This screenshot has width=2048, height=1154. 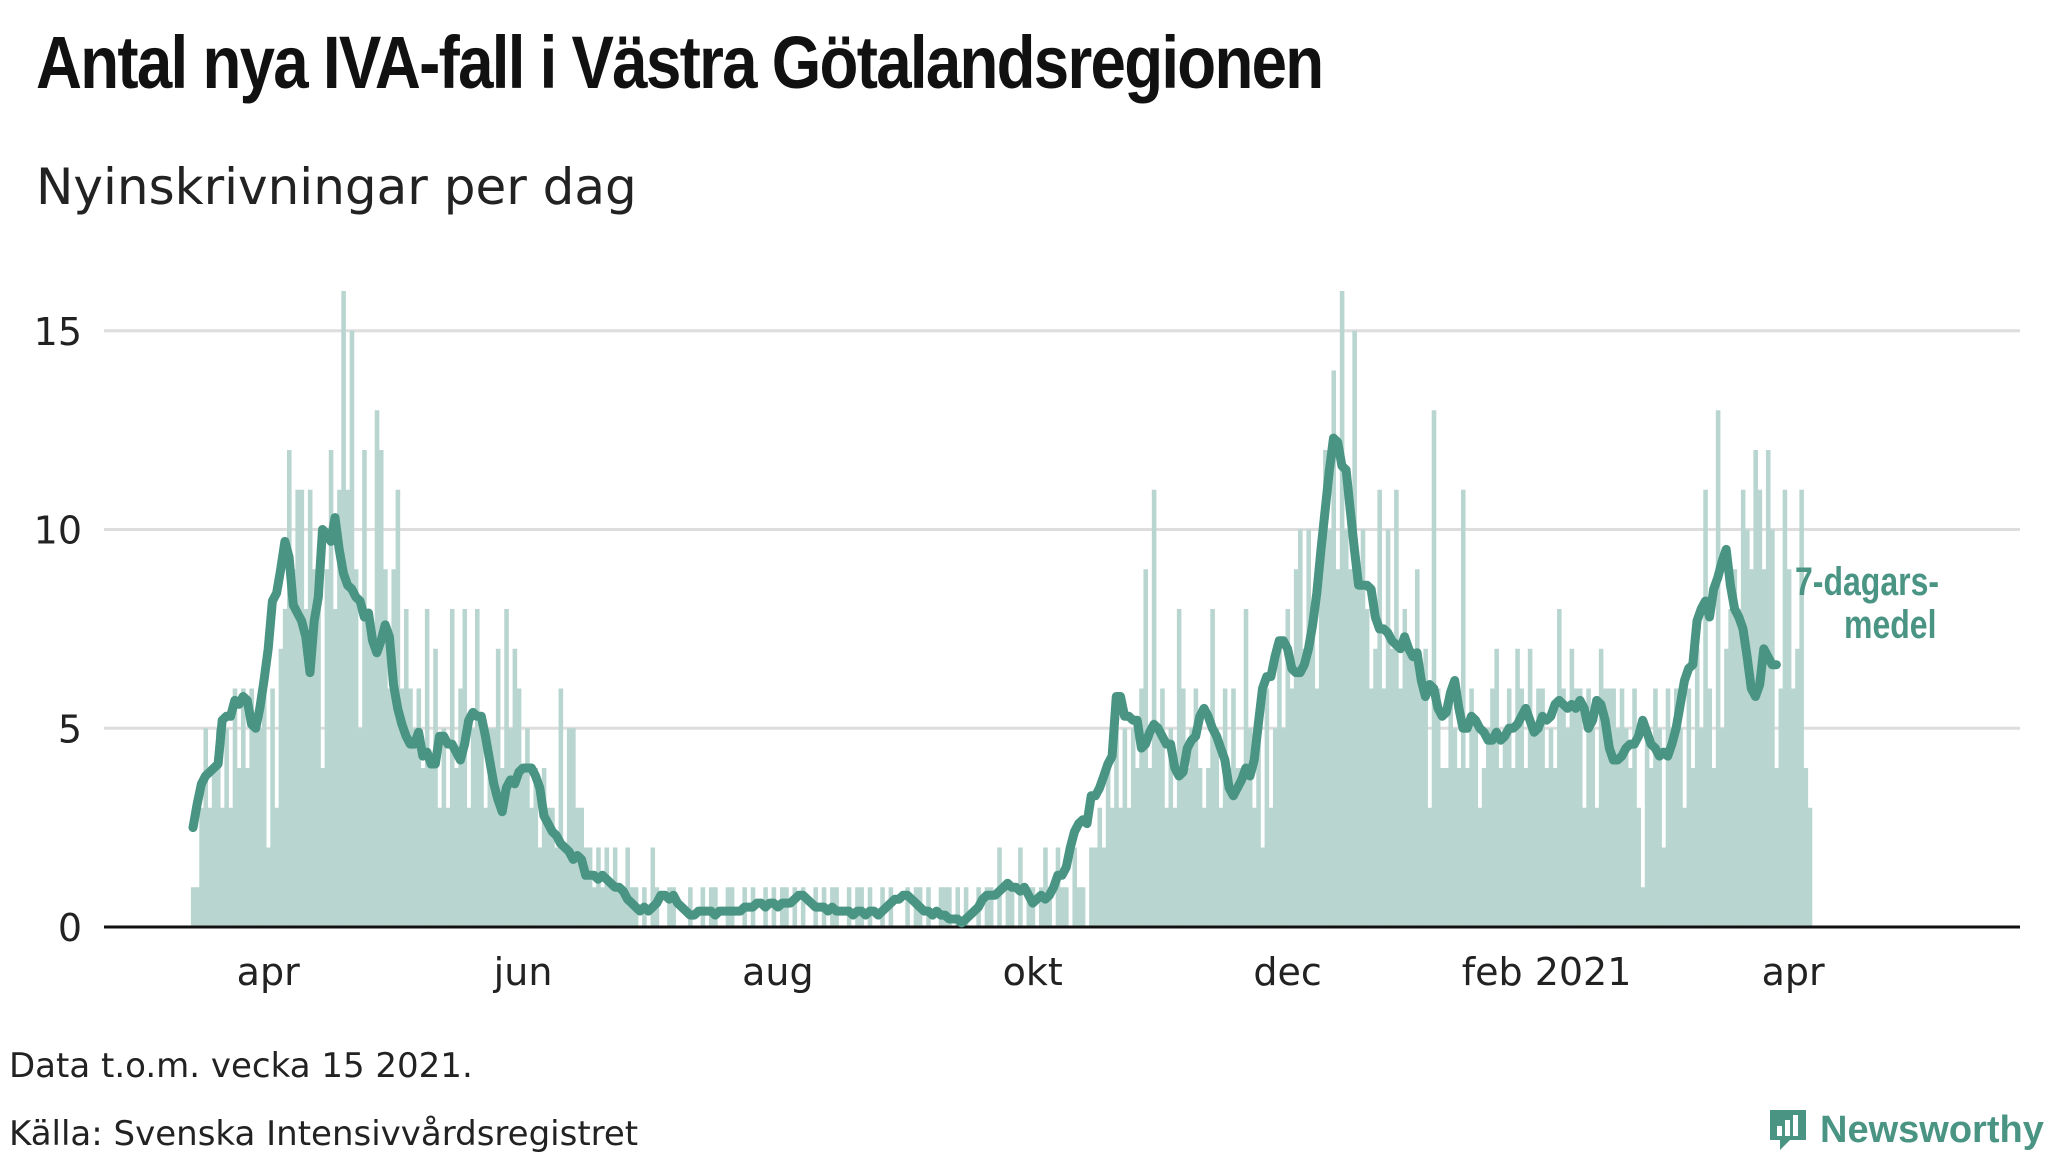 What do you see at coordinates (1547, 972) in the screenshot?
I see `x-tick-label: feb 2021` at bounding box center [1547, 972].